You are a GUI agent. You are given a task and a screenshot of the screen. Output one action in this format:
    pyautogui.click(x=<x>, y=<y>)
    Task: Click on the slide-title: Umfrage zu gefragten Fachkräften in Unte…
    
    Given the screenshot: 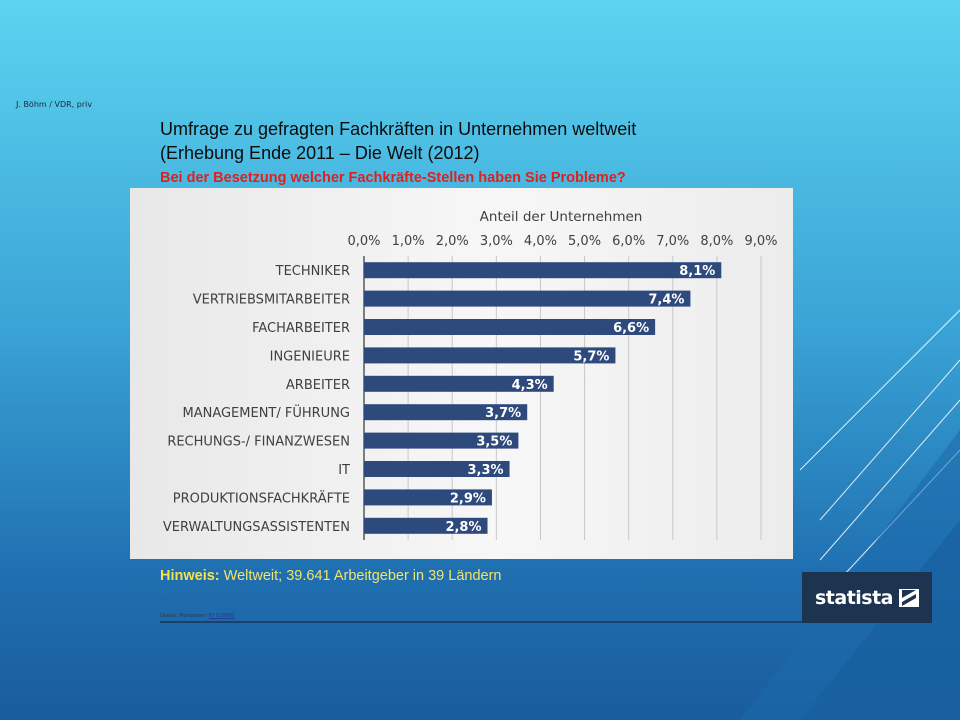 What is the action you would take?
    pyautogui.click(x=480, y=141)
    